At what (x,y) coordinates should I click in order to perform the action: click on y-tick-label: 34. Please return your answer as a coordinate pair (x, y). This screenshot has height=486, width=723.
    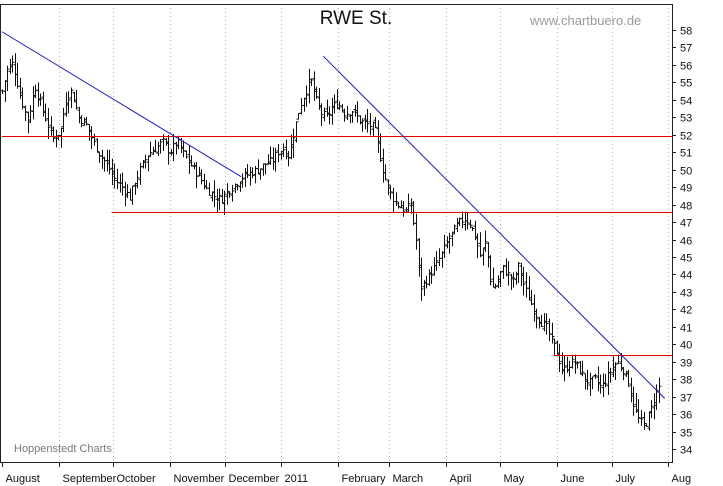
    Looking at the image, I should click on (686, 451).